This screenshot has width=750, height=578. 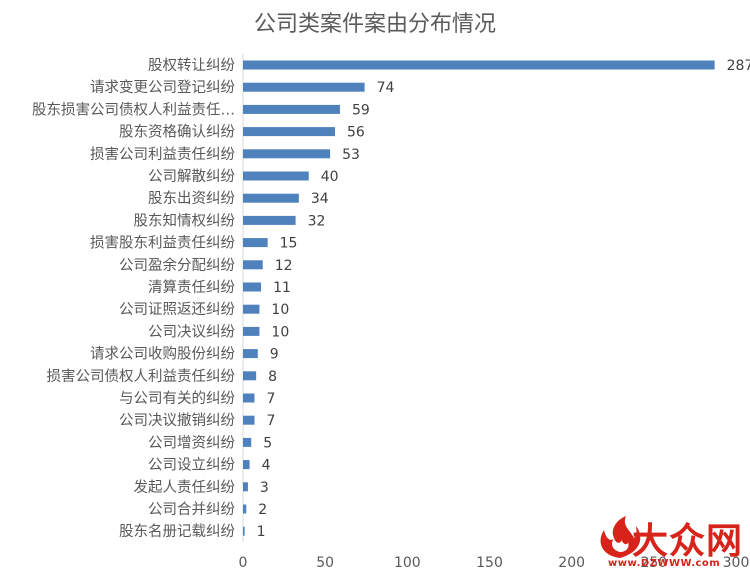 What do you see at coordinates (191, 198) in the screenshot?
I see `category-label: 股东出资纠纷` at bounding box center [191, 198].